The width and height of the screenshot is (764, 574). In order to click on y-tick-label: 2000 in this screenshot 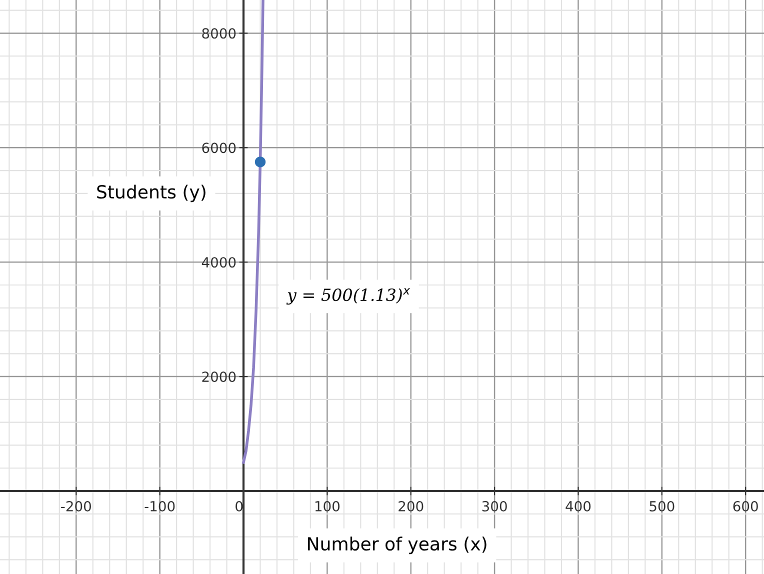, I will do `click(219, 377)`.